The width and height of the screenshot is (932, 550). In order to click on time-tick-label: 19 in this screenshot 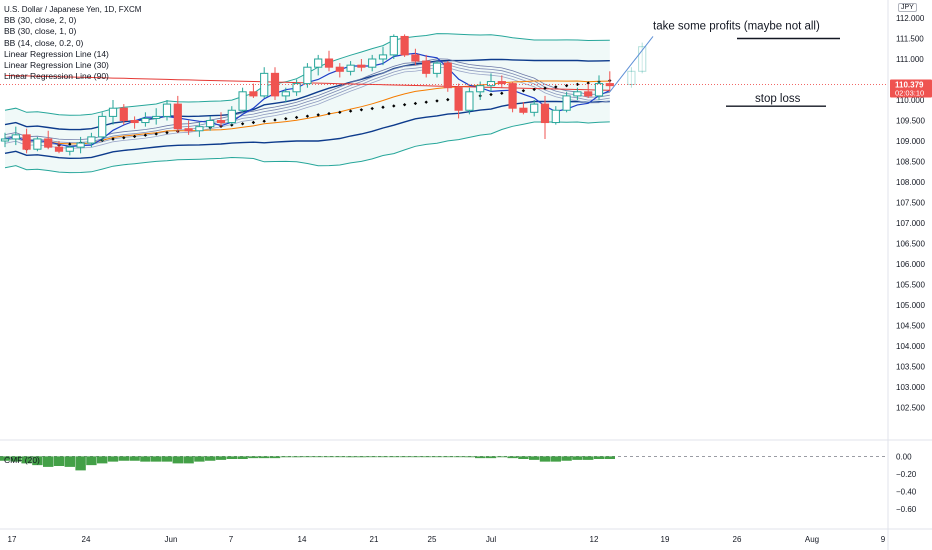, I will do `click(665, 539)`.